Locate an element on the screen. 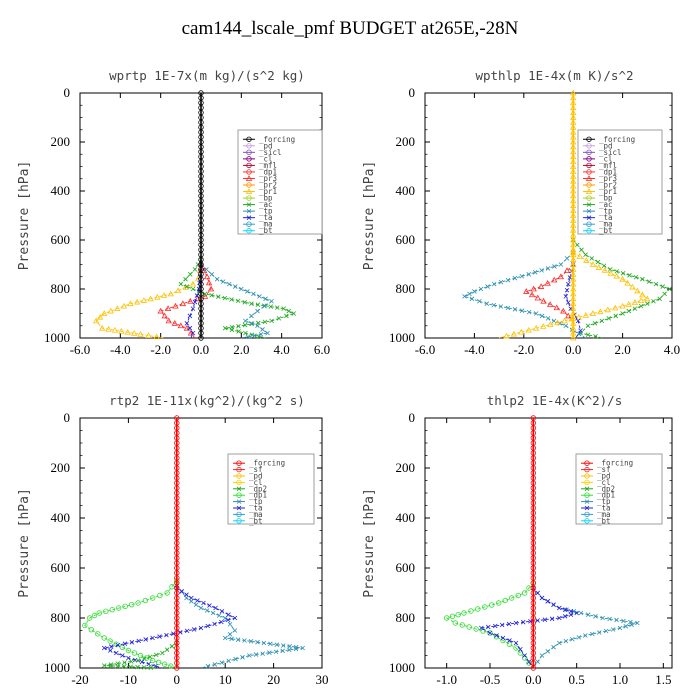 The height and width of the screenshot is (700, 700). legend-label-bt: _bt is located at coordinates (604, 520).